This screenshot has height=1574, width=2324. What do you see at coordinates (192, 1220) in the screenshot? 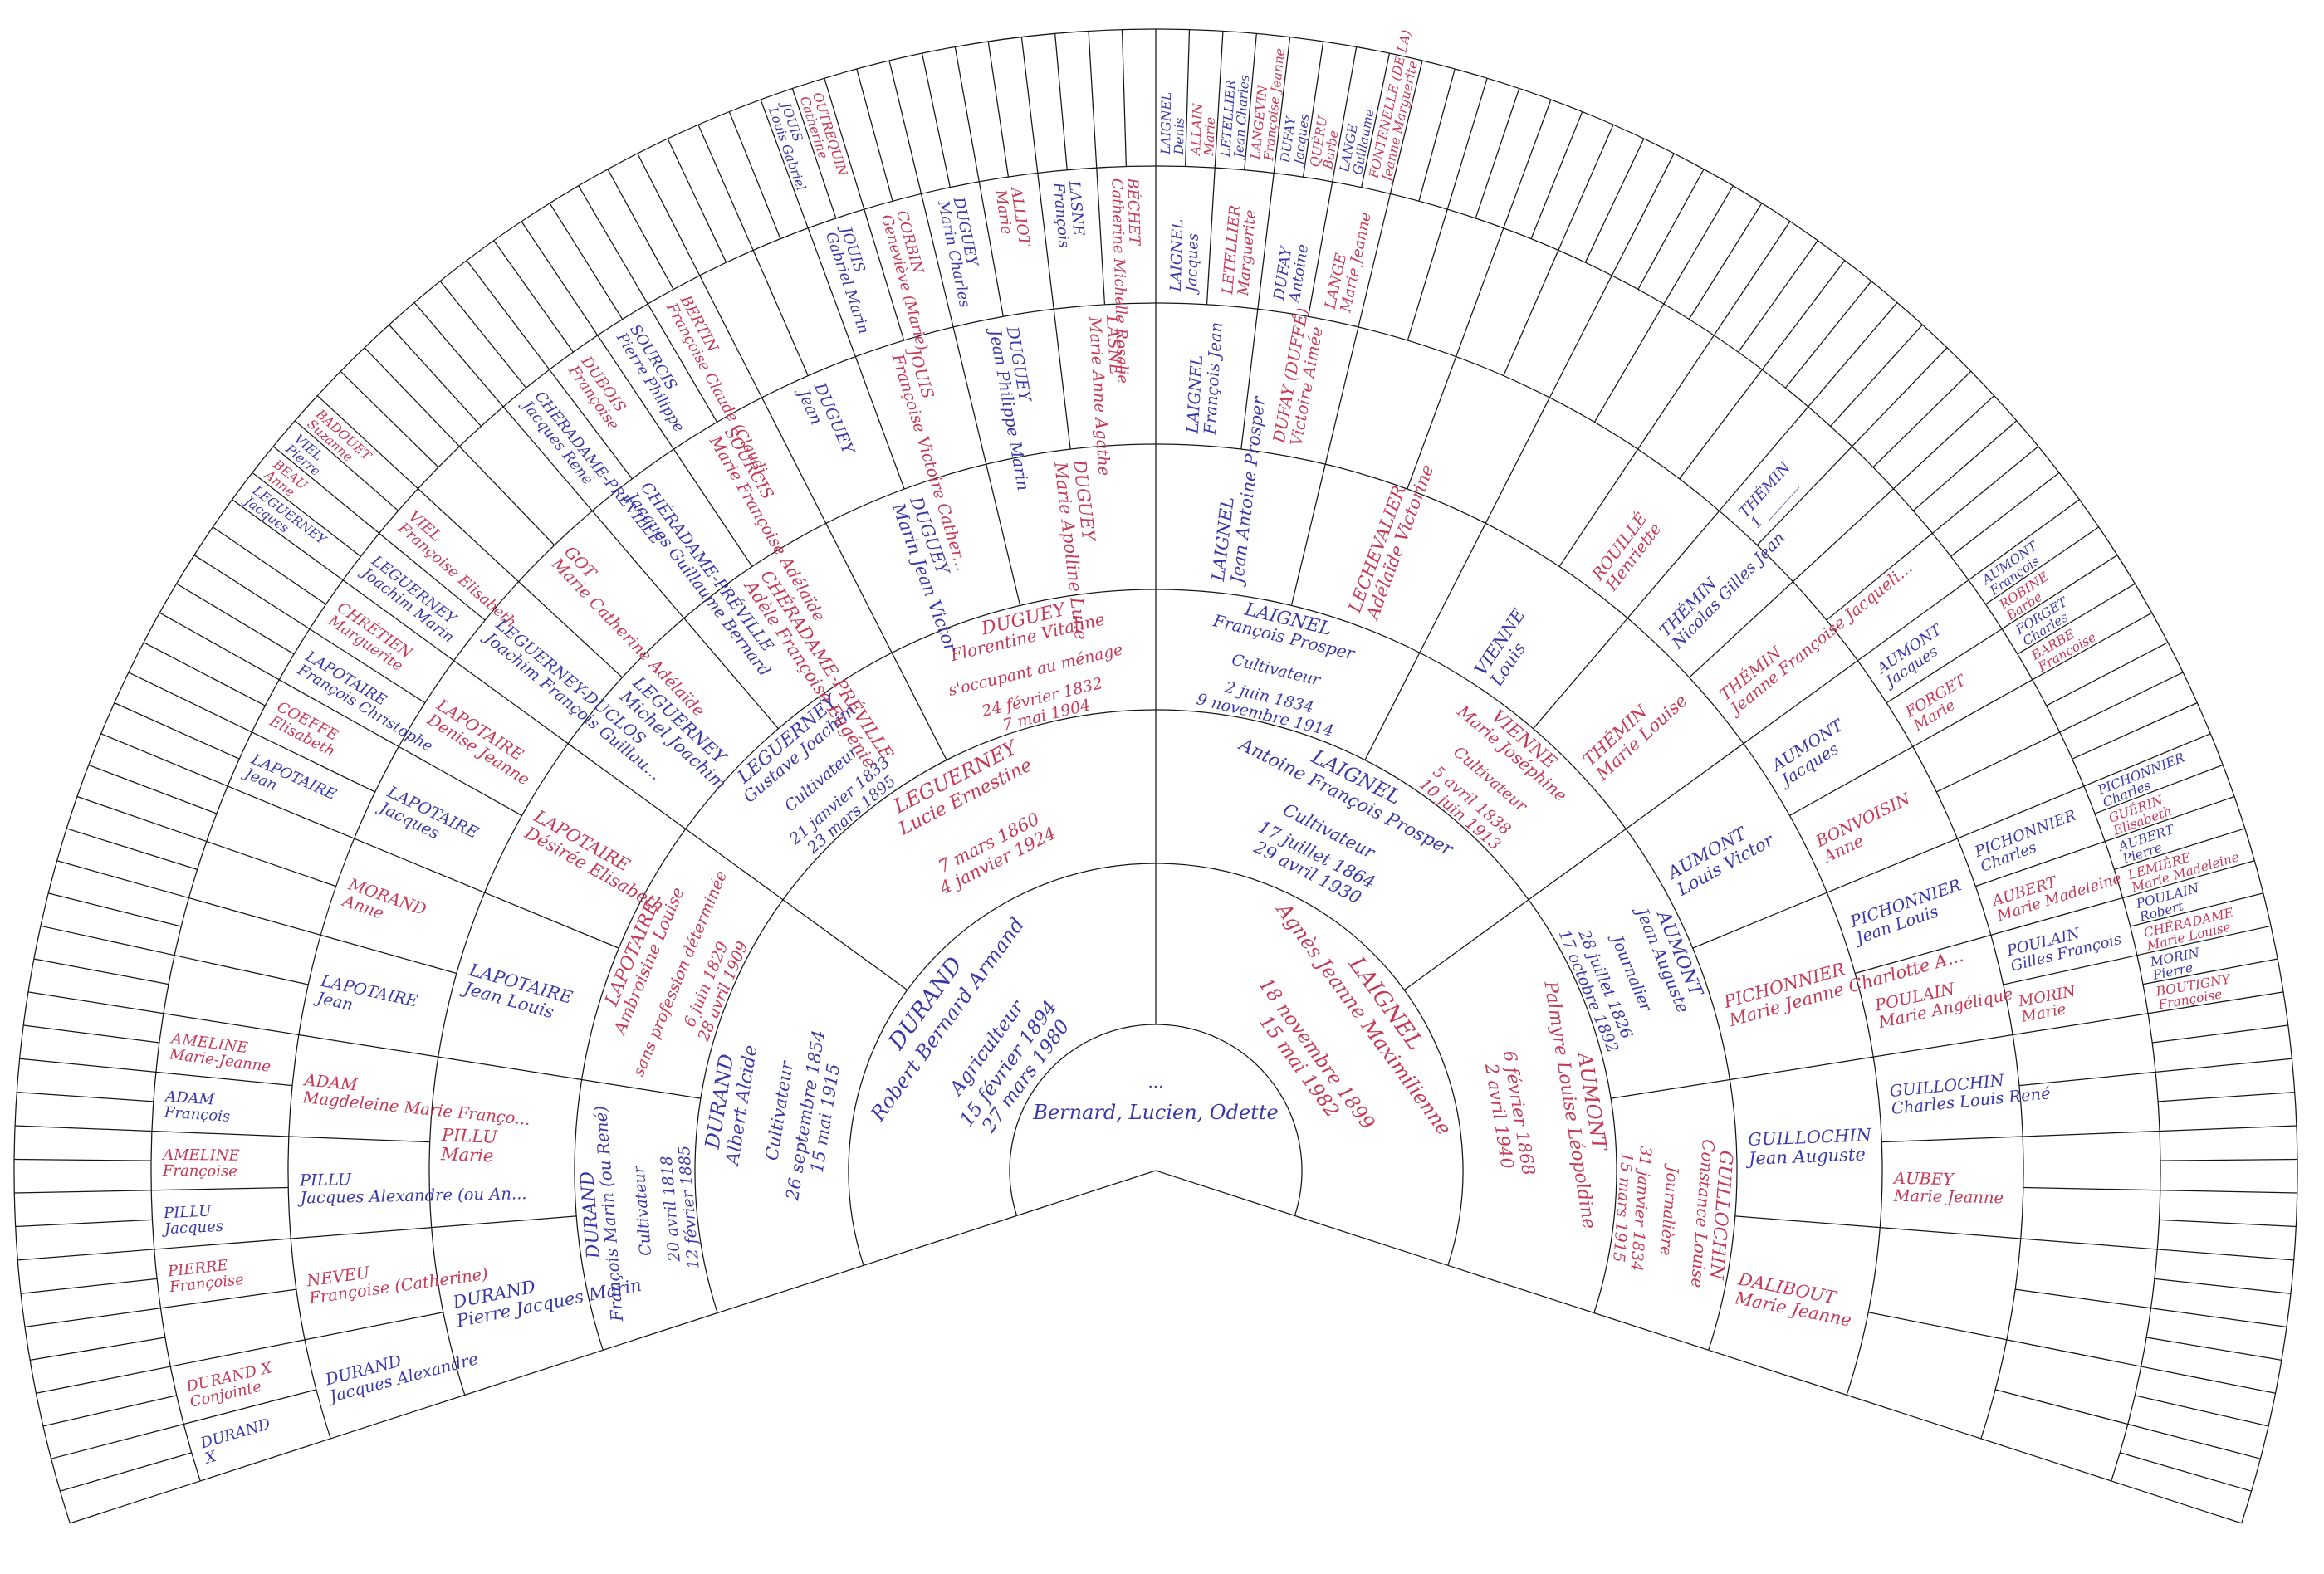
I see `person-sector: PILLUJacques` at bounding box center [192, 1220].